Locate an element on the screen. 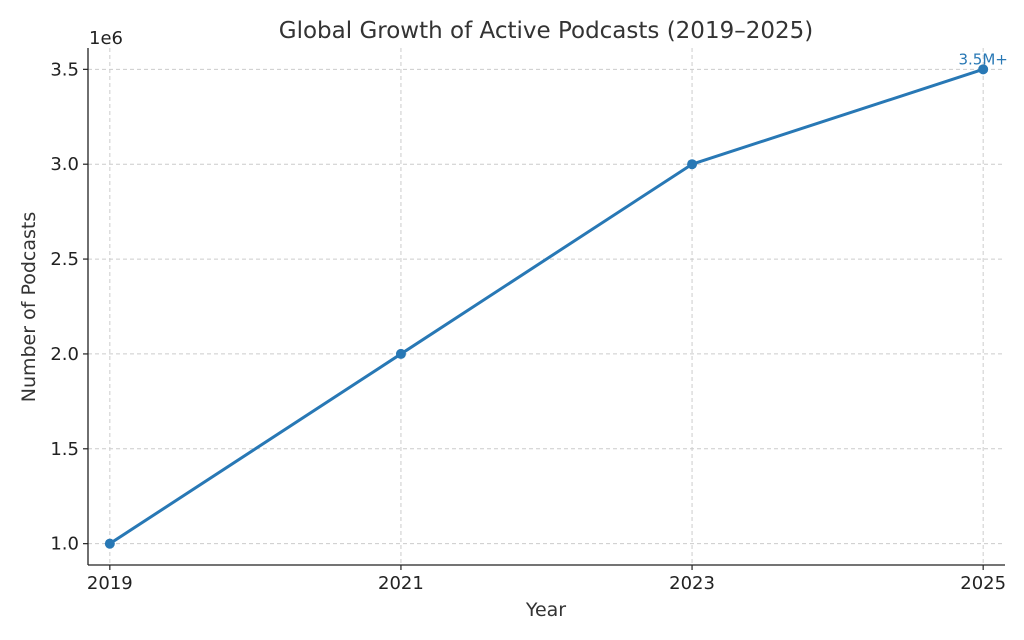 The image size is (1024, 640). y-tick-label: 3.5 is located at coordinates (64, 69).